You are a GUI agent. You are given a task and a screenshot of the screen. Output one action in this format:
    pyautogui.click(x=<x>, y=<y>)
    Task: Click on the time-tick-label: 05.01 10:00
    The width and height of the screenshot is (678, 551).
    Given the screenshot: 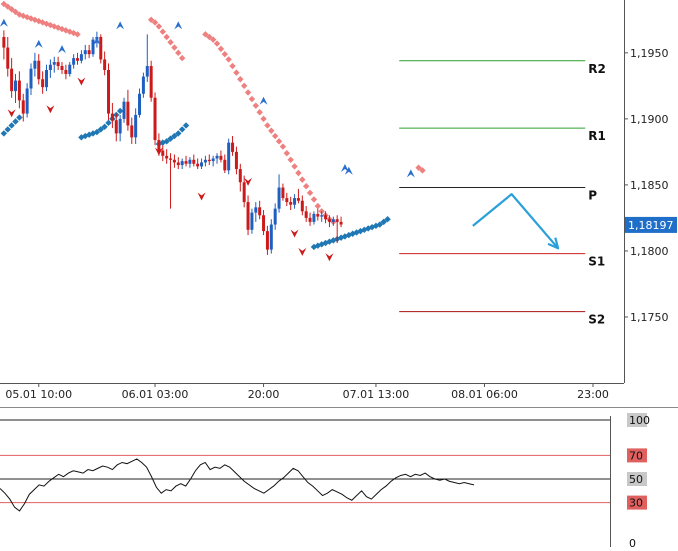 What is the action you would take?
    pyautogui.click(x=38, y=394)
    